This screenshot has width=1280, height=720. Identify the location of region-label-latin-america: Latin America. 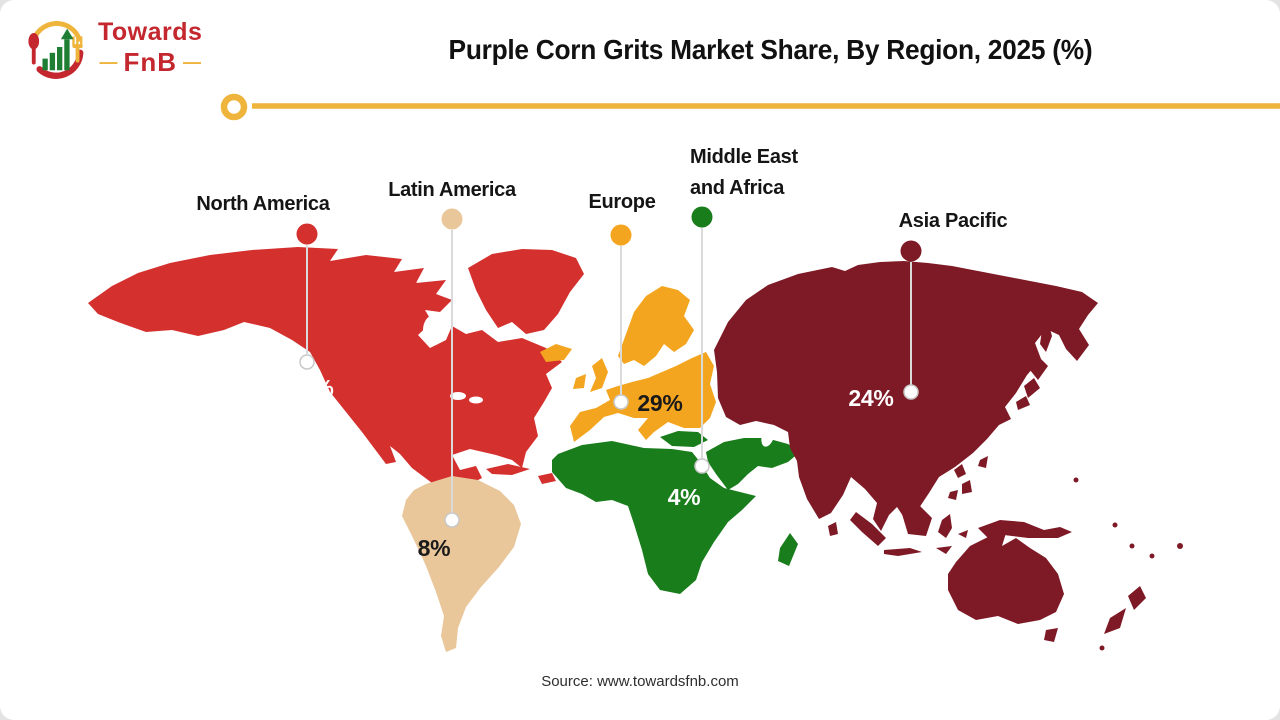
(452, 190).